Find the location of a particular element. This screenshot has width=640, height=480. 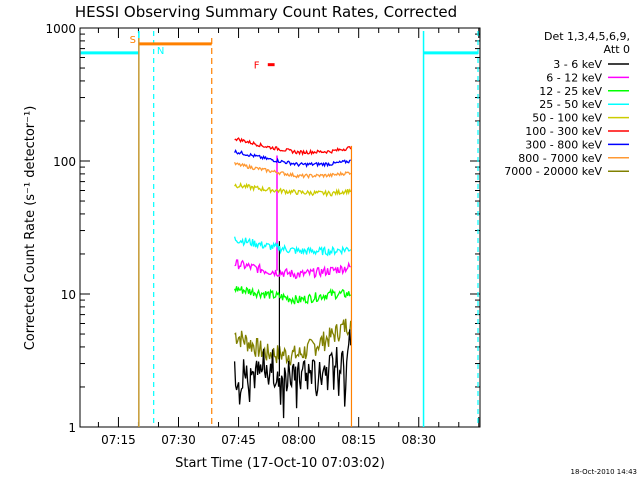

legend-header-detectors: Det 1,3,4,5,6,9, is located at coordinates (587, 36).